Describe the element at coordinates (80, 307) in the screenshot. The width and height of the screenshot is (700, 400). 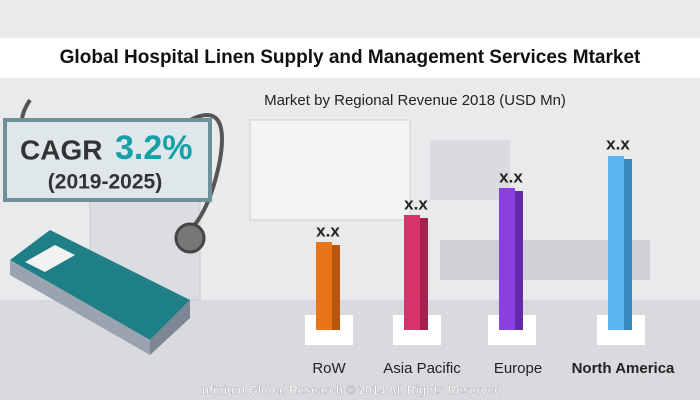
I see `bed-frame` at that location.